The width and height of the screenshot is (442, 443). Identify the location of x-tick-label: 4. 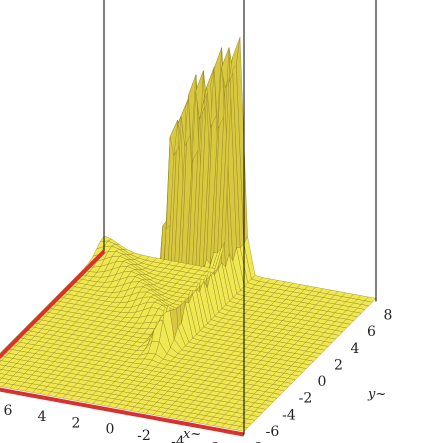
(42, 417).